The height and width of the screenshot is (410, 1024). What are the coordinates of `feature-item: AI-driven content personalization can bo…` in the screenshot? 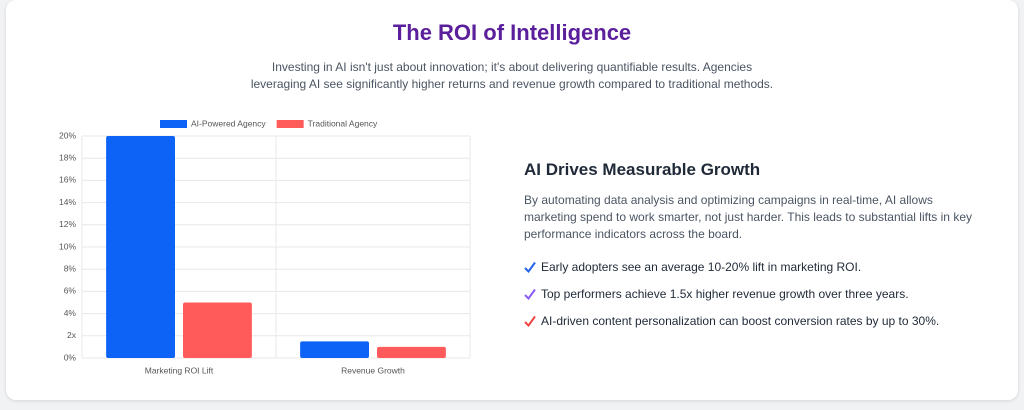 It's located at (731, 321).